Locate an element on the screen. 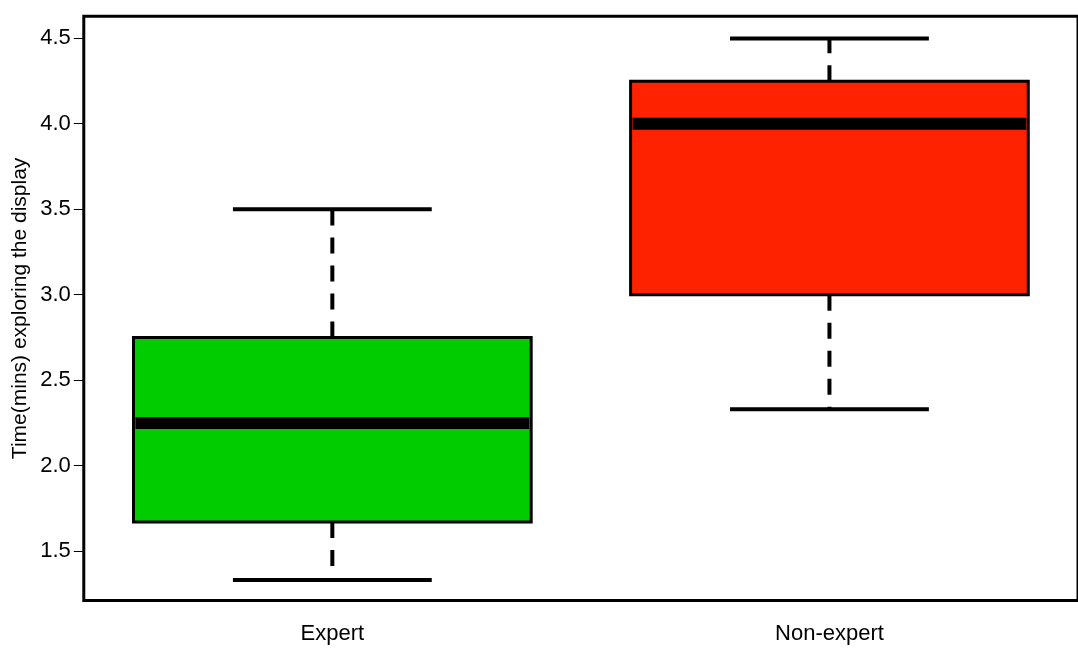 This screenshot has height=661, width=1078. y-tick-label: 1.5 is located at coordinates (55, 550).